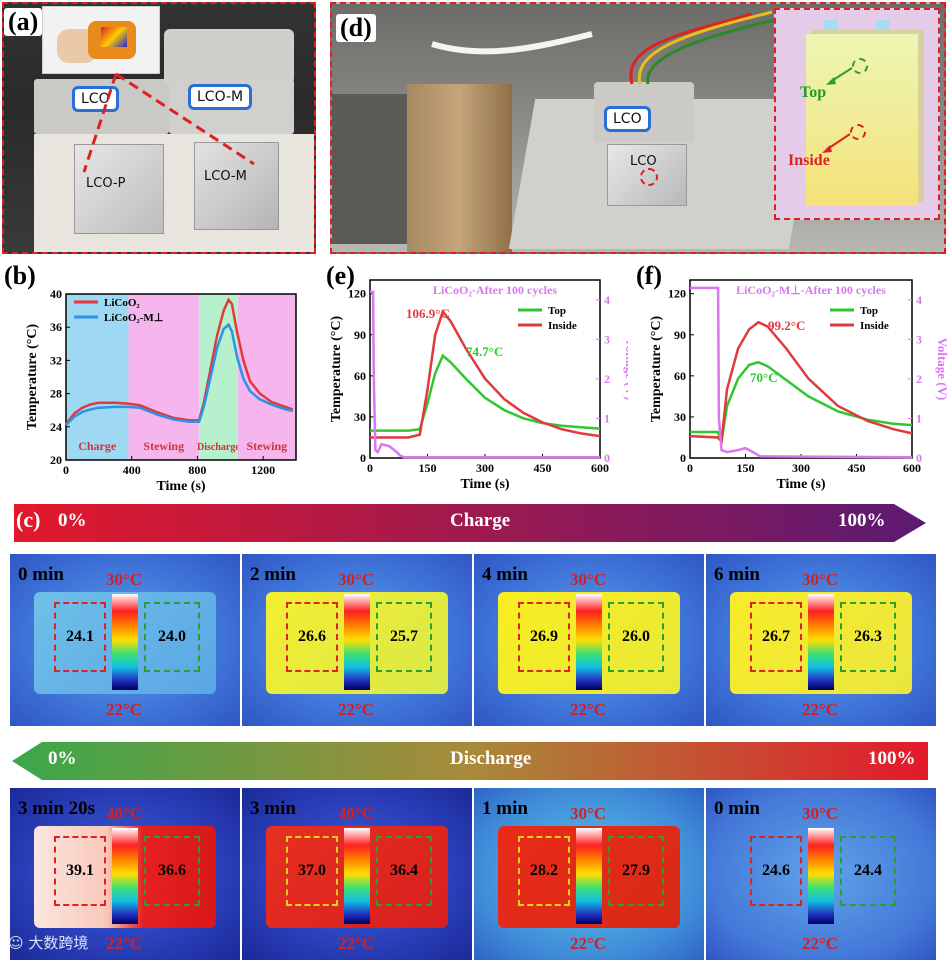  Describe the element at coordinates (764, 377) in the screenshot. I see `annotation-1: 70°C` at that location.